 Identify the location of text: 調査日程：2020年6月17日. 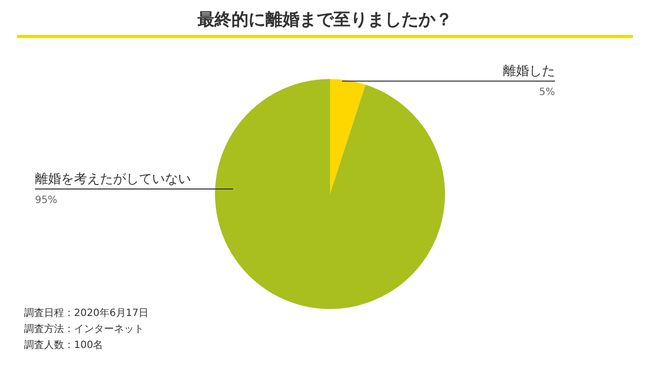
(86, 313).